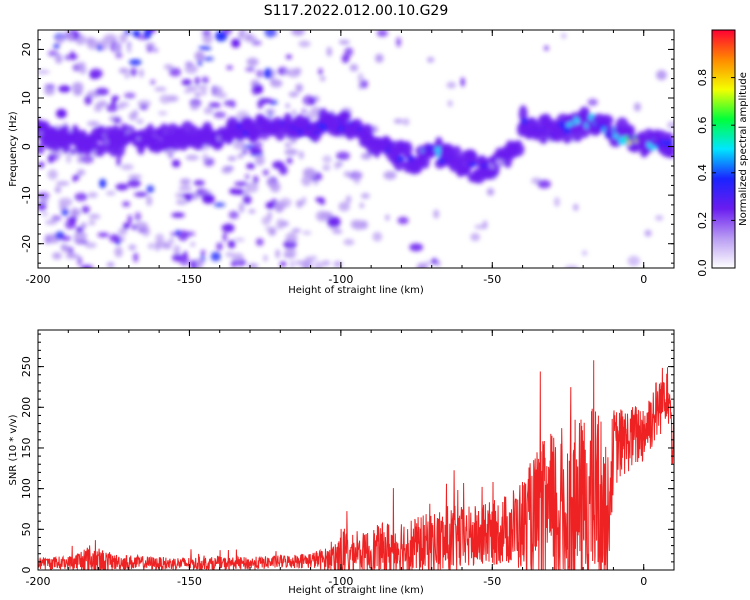 The image size is (750, 600). Describe the element at coordinates (643, 581) in the screenshot. I see `snr-x-tick-label: 0` at that location.